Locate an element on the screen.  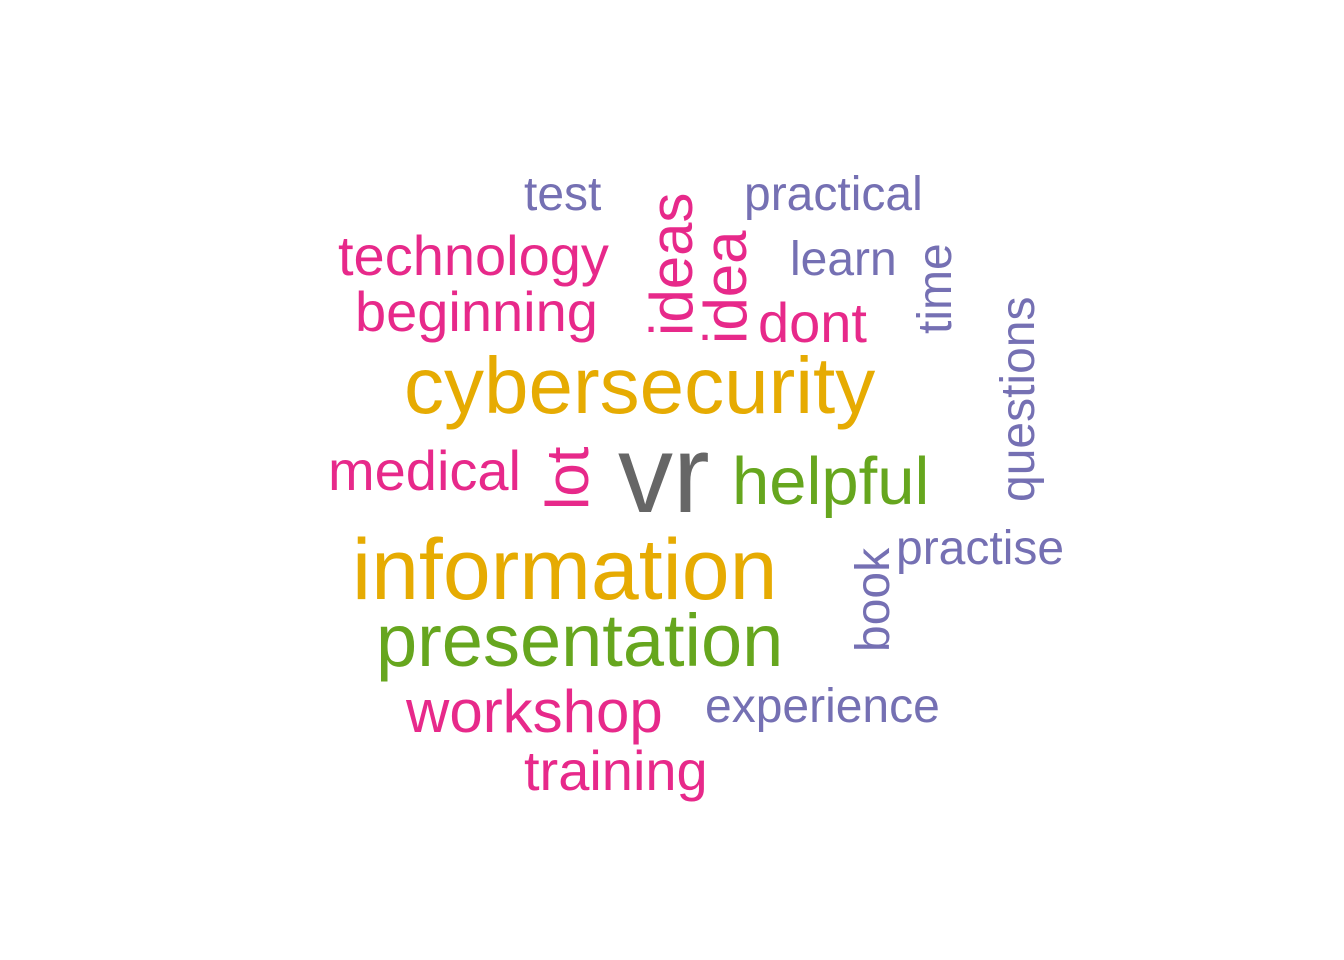
word-practise: practise is located at coordinates (980, 548).